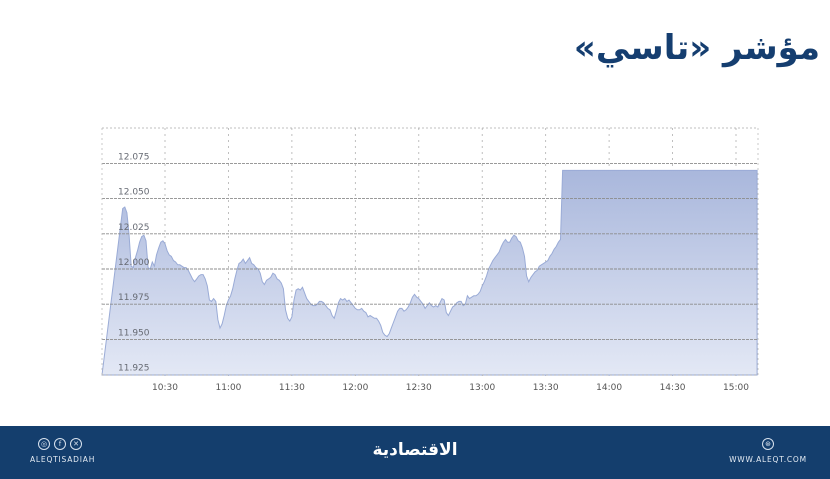 This screenshot has height=479, width=830. What do you see at coordinates (165, 388) in the screenshot?
I see `x-tick-label: 10:30` at bounding box center [165, 388].